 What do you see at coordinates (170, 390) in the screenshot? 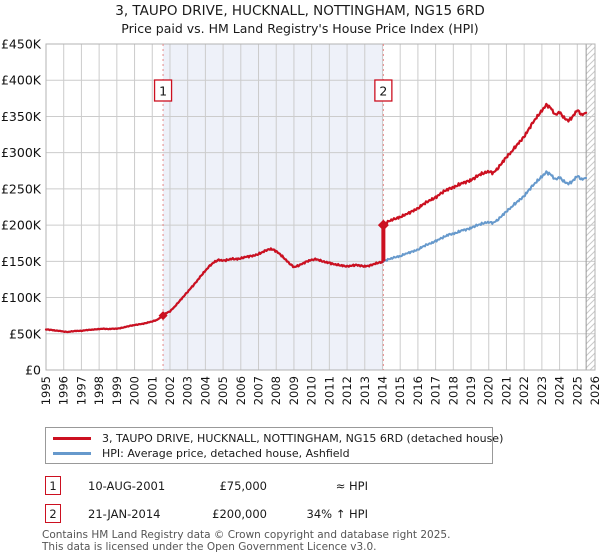
I see `x-tick-label: 2002` at bounding box center [170, 390].